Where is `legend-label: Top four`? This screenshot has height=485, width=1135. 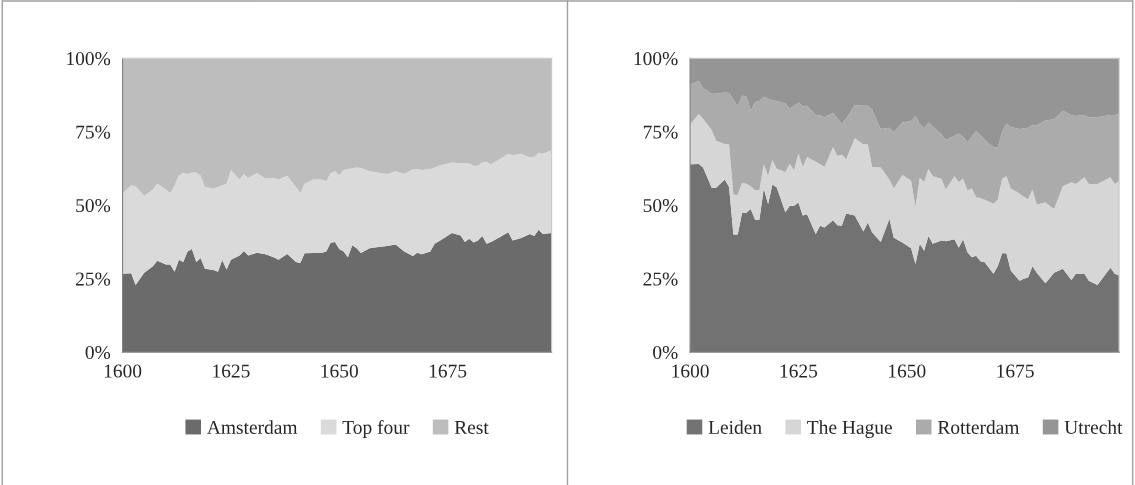 legend-label: Top four is located at coordinates (376, 429).